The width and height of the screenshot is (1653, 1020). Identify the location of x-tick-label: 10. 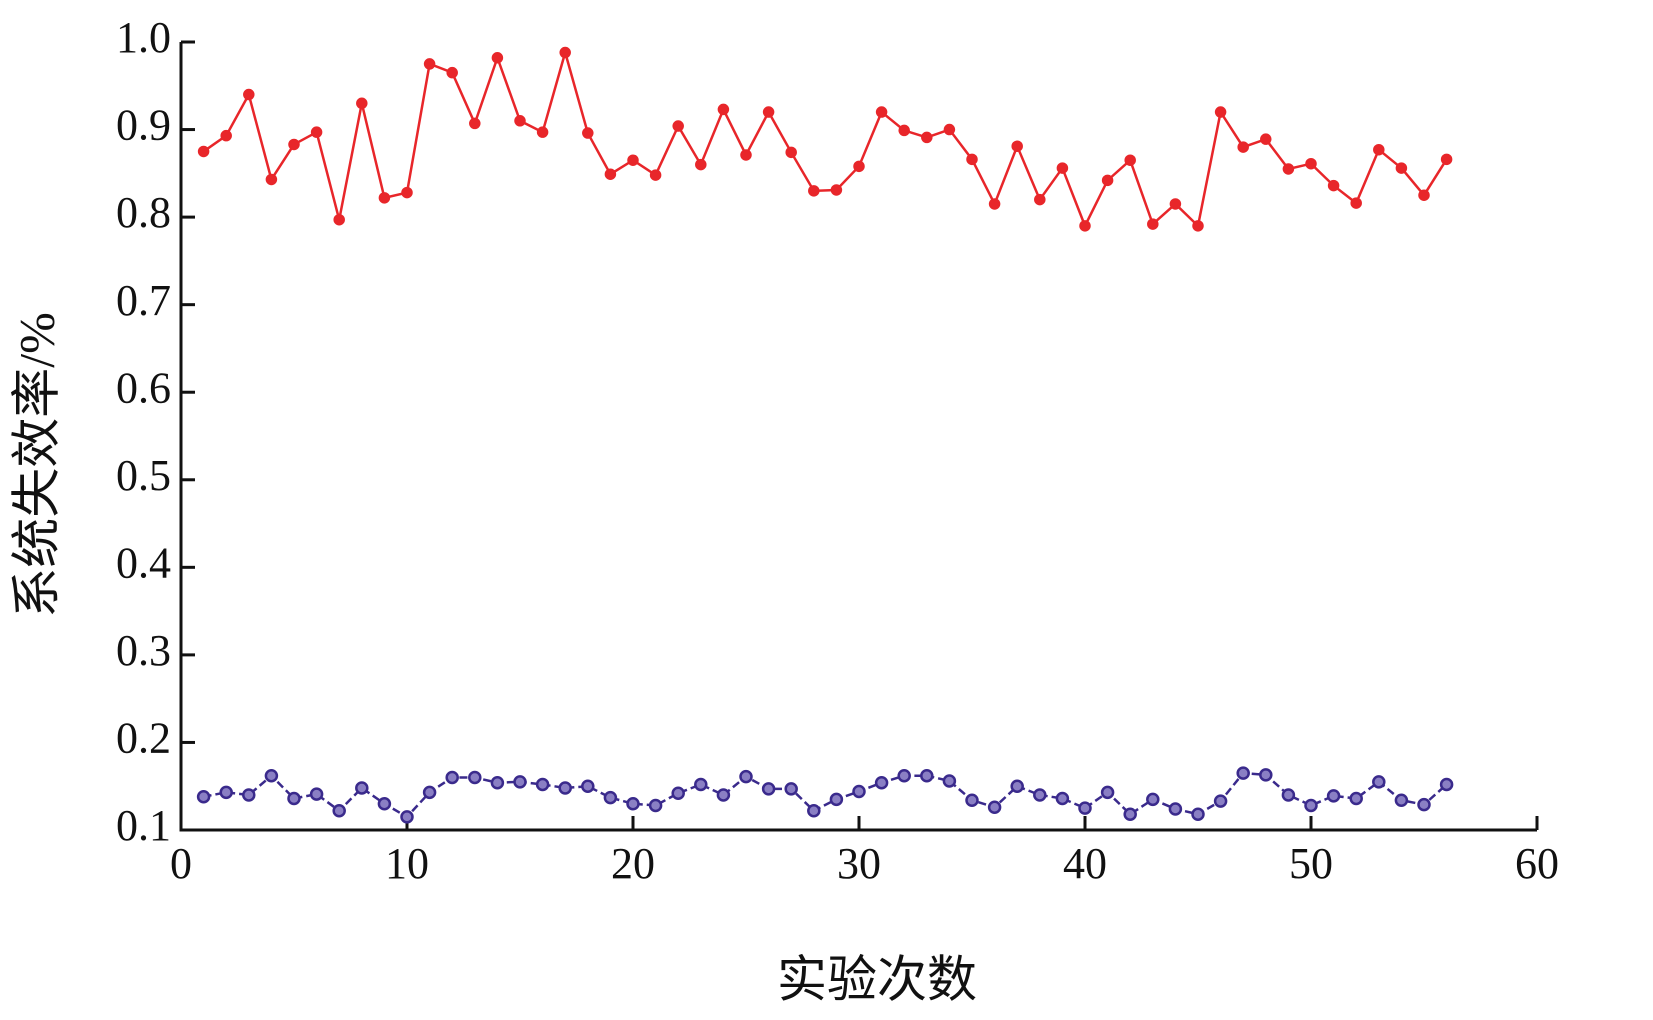
(407, 863).